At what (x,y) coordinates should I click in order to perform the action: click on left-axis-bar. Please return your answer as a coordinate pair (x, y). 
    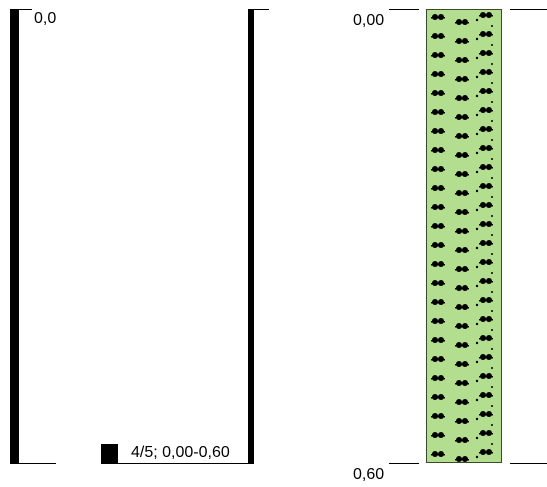
    Looking at the image, I should click on (14, 236).